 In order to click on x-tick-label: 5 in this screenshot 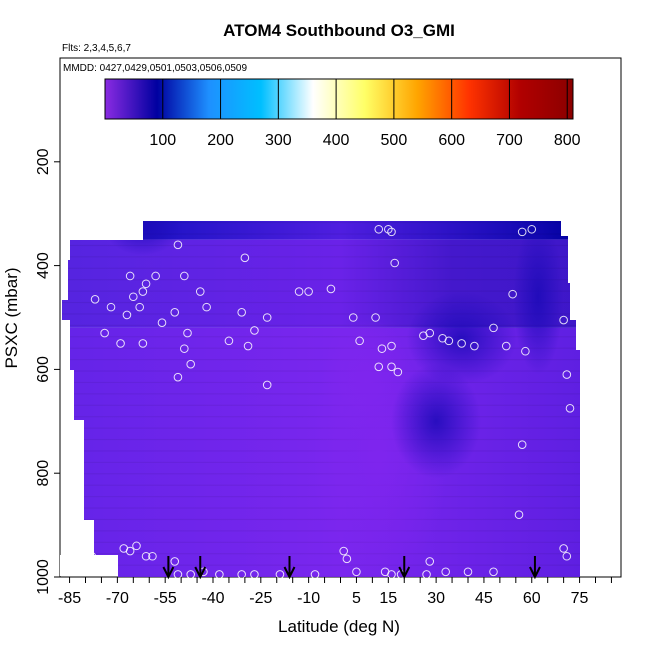, I will do `click(356, 598)`.